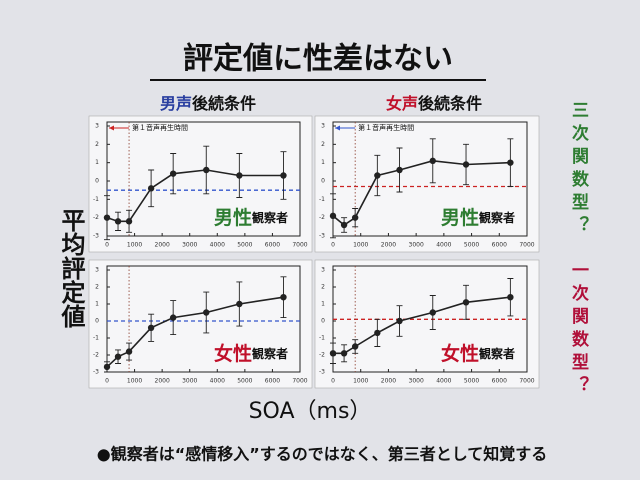 The image size is (640, 480). Describe the element at coordinates (578, 170) in the screenshot. I see `side-label: 三次関数型？` at that location.